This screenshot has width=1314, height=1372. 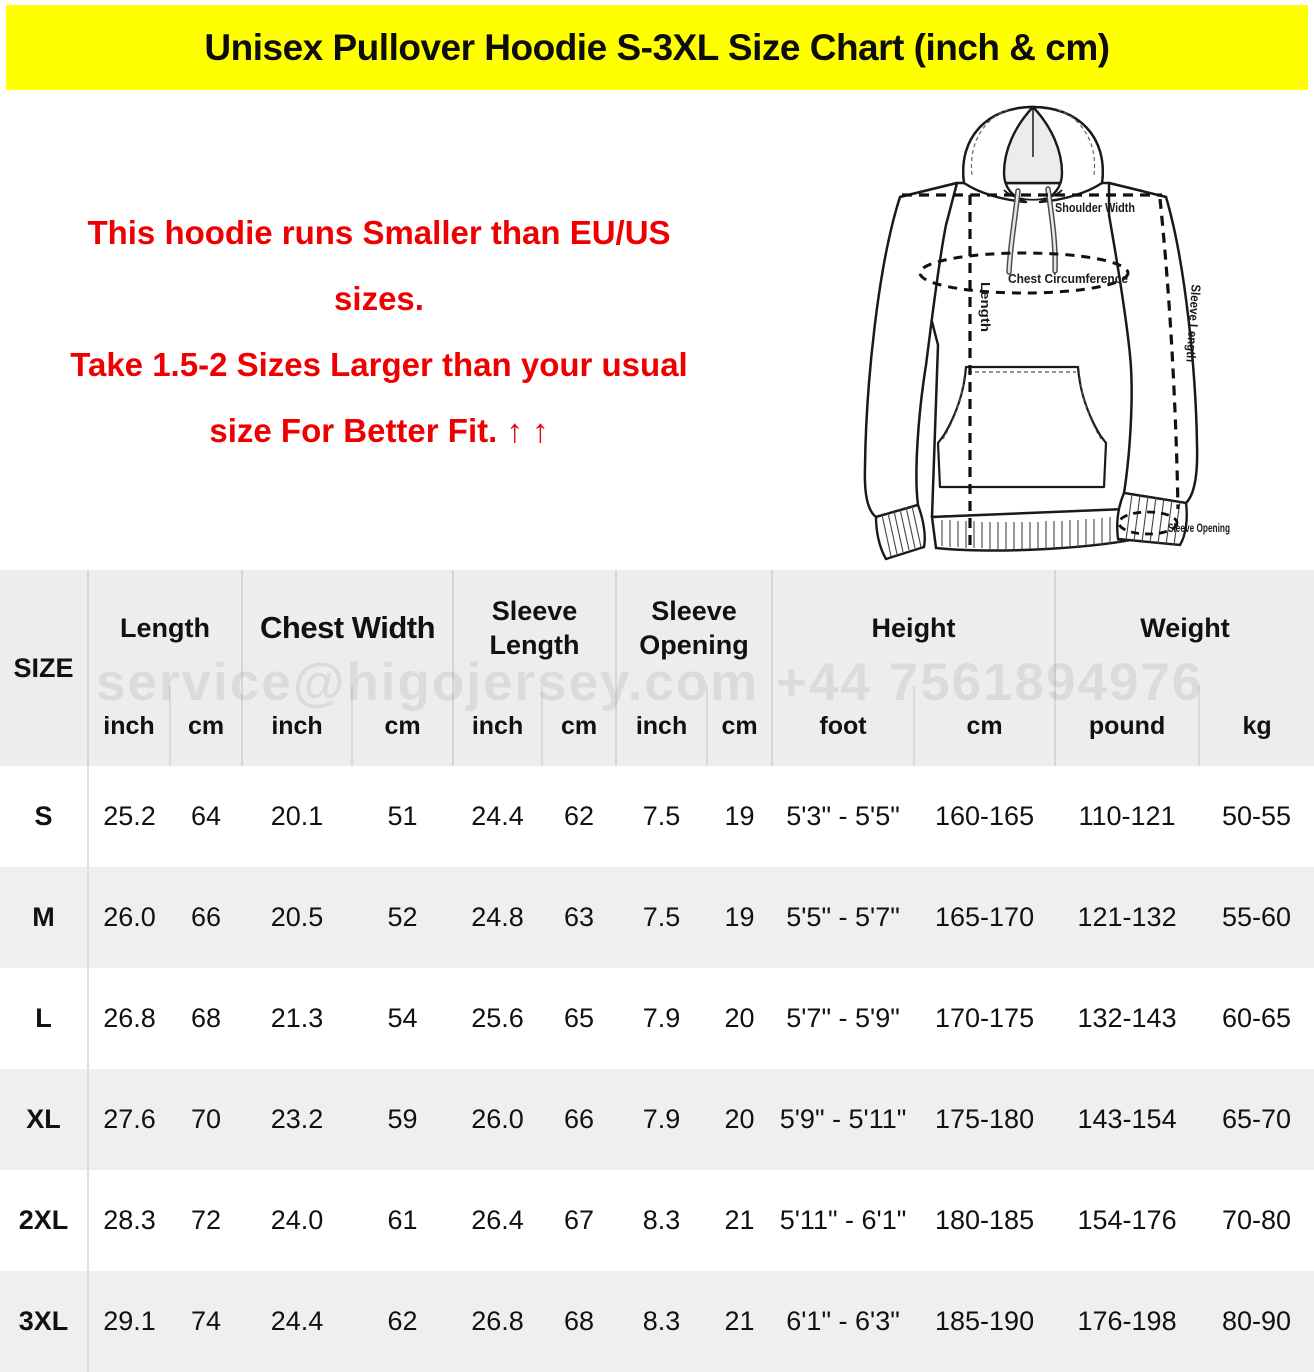 I want to click on right-cuff-ribbing, so click(x=1153, y=519).